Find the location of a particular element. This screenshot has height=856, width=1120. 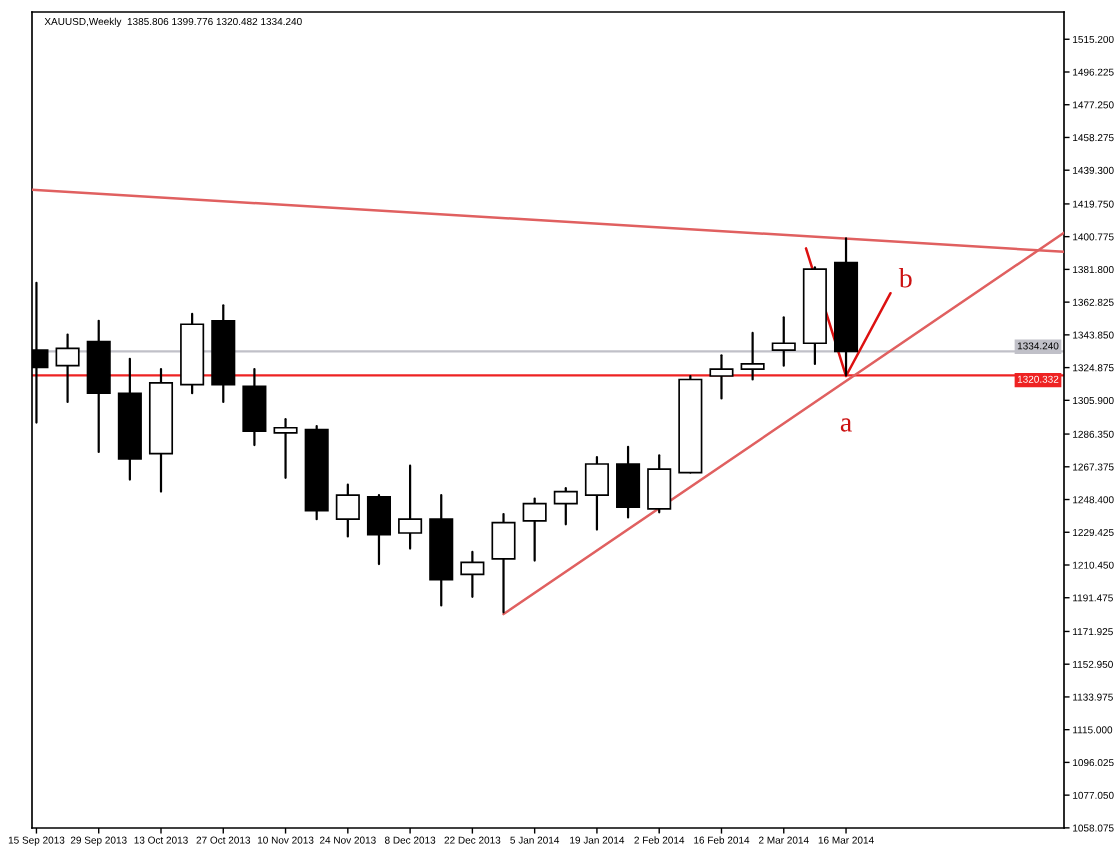

annotation: b is located at coordinates (905, 278).